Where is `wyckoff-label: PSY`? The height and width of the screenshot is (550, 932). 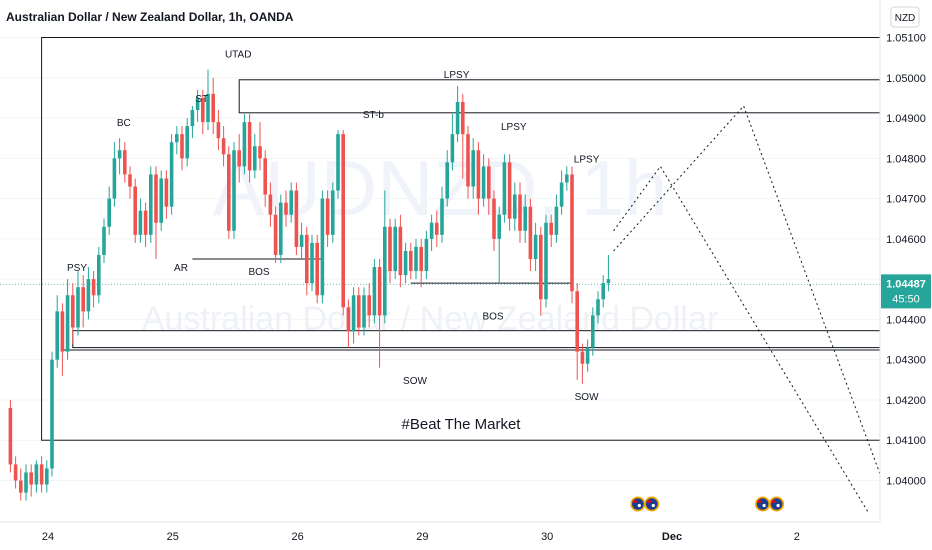 wyckoff-label: PSY is located at coordinates (77, 268).